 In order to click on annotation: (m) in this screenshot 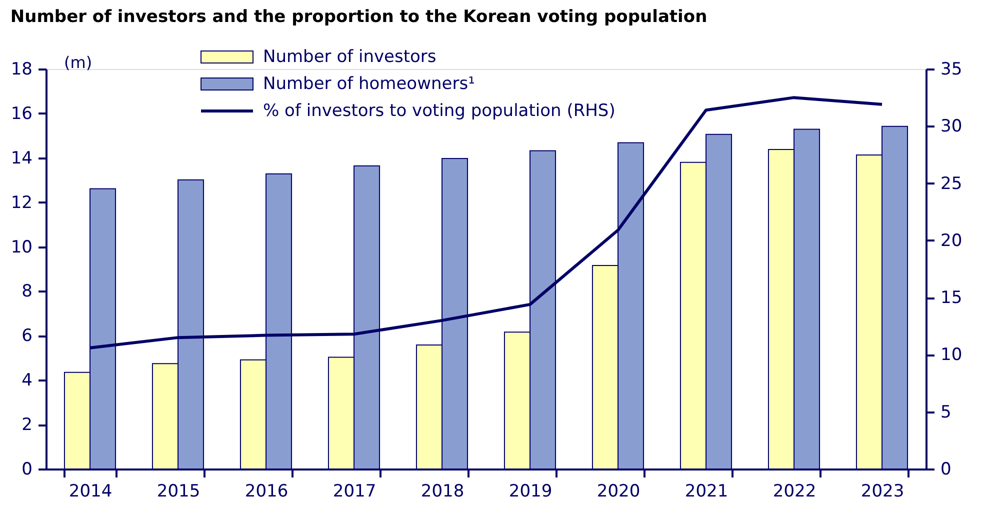, I will do `click(78, 62)`.